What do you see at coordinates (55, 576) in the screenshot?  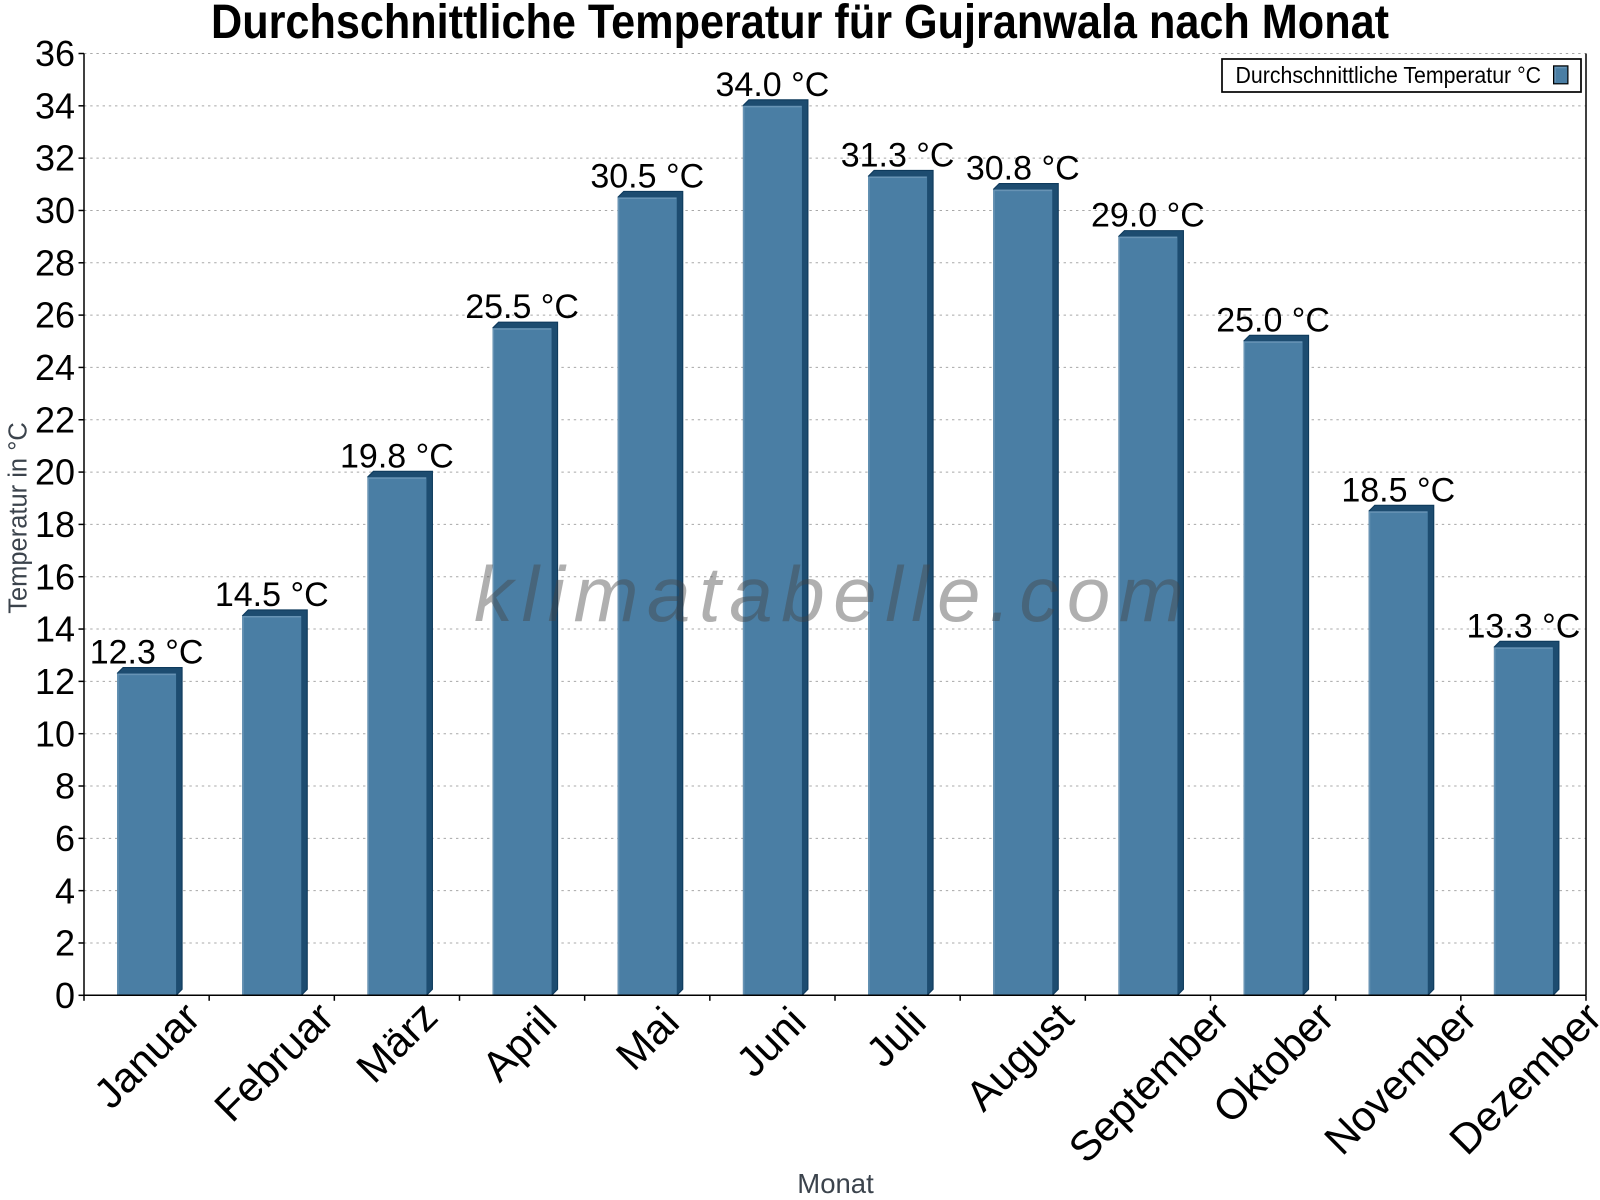 I see `svg-text: 16` at bounding box center [55, 576].